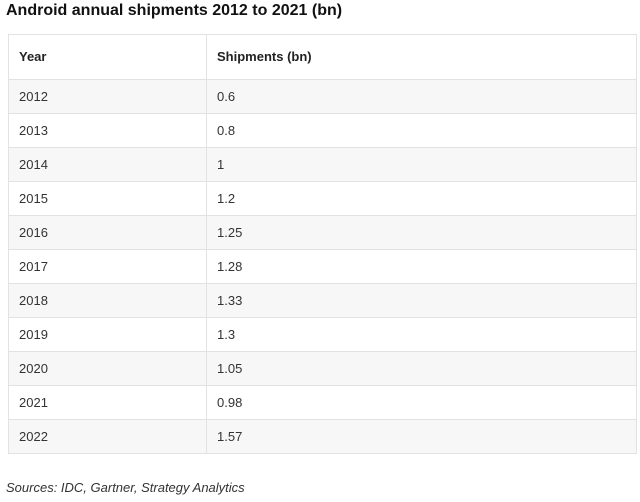 The width and height of the screenshot is (640, 502). What do you see at coordinates (421, 266) in the screenshot?
I see `cell-shipments: 1.28` at bounding box center [421, 266].